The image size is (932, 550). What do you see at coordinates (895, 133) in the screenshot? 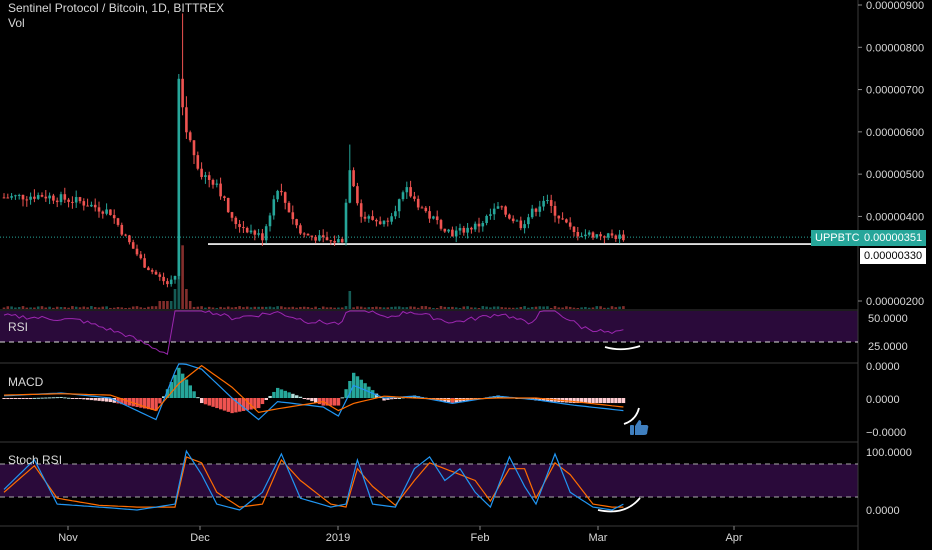
I see `price-tick-label: 0.00000600` at bounding box center [895, 133].